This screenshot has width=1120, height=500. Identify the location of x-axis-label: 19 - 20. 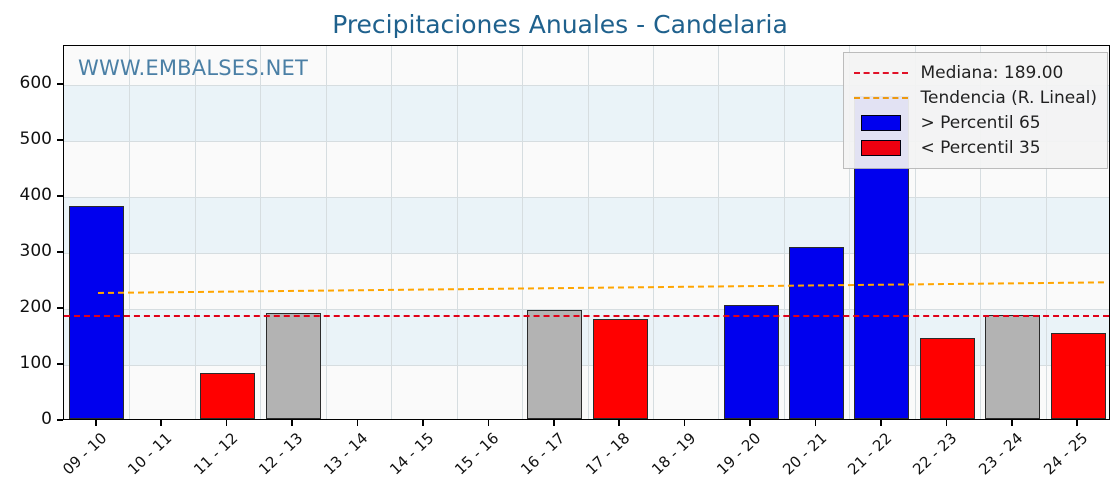
(739, 454).